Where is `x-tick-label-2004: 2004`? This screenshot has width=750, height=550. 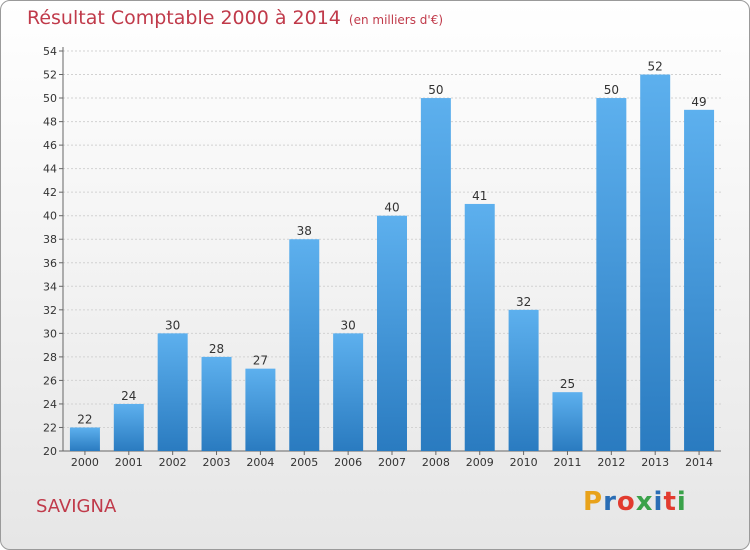 x-tick-label-2004: 2004 is located at coordinates (260, 462).